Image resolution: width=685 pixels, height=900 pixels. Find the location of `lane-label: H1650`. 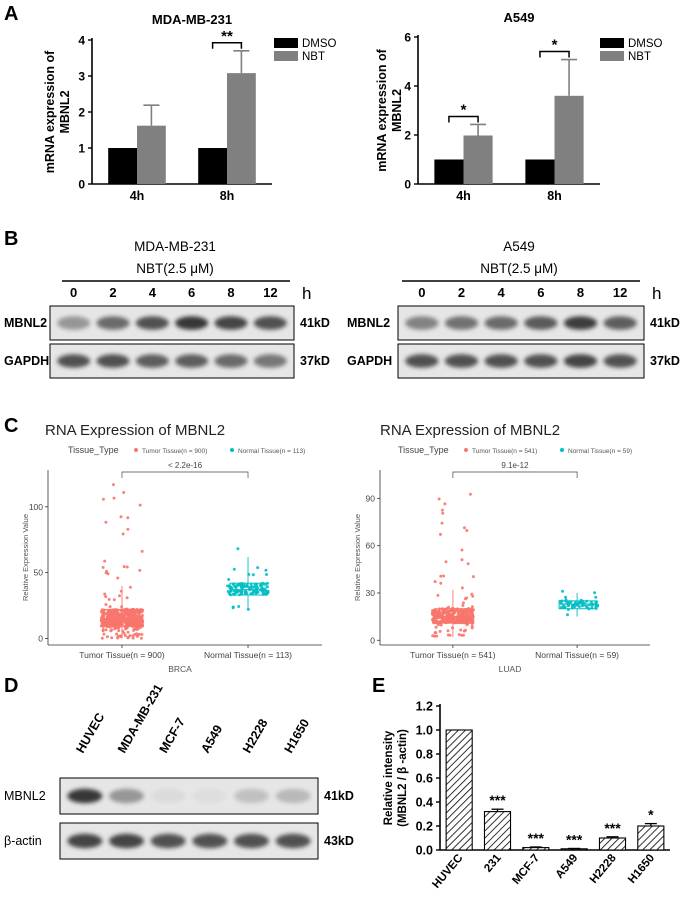

lane-label: H1650 is located at coordinates (297, 736).